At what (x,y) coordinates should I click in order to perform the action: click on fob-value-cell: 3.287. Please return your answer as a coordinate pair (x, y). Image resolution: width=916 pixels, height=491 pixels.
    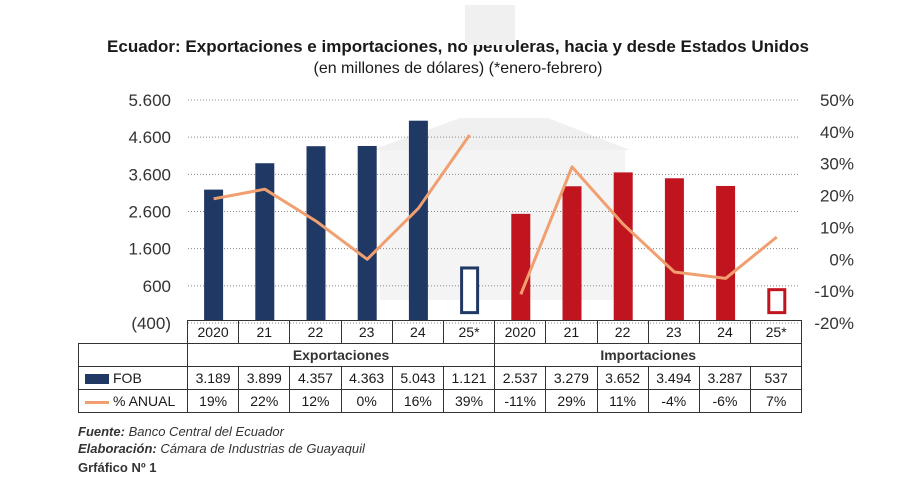
    Looking at the image, I should click on (725, 378).